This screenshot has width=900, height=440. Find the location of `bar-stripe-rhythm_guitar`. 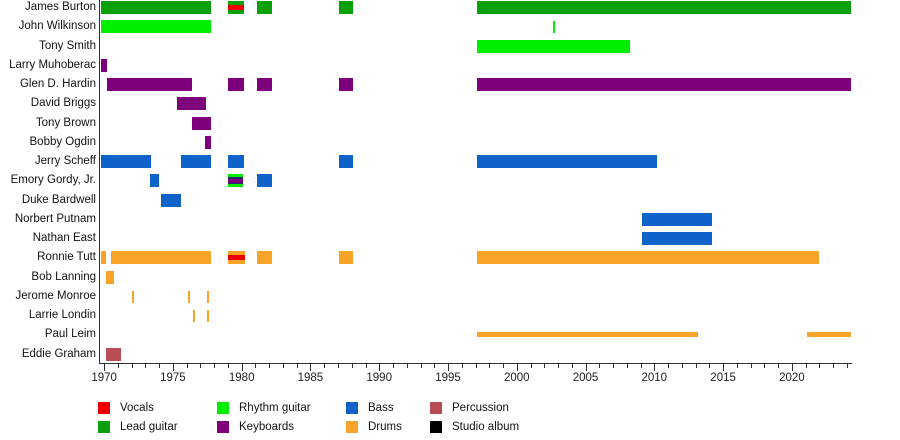

bar-stripe-rhythm_guitar is located at coordinates (235, 176).